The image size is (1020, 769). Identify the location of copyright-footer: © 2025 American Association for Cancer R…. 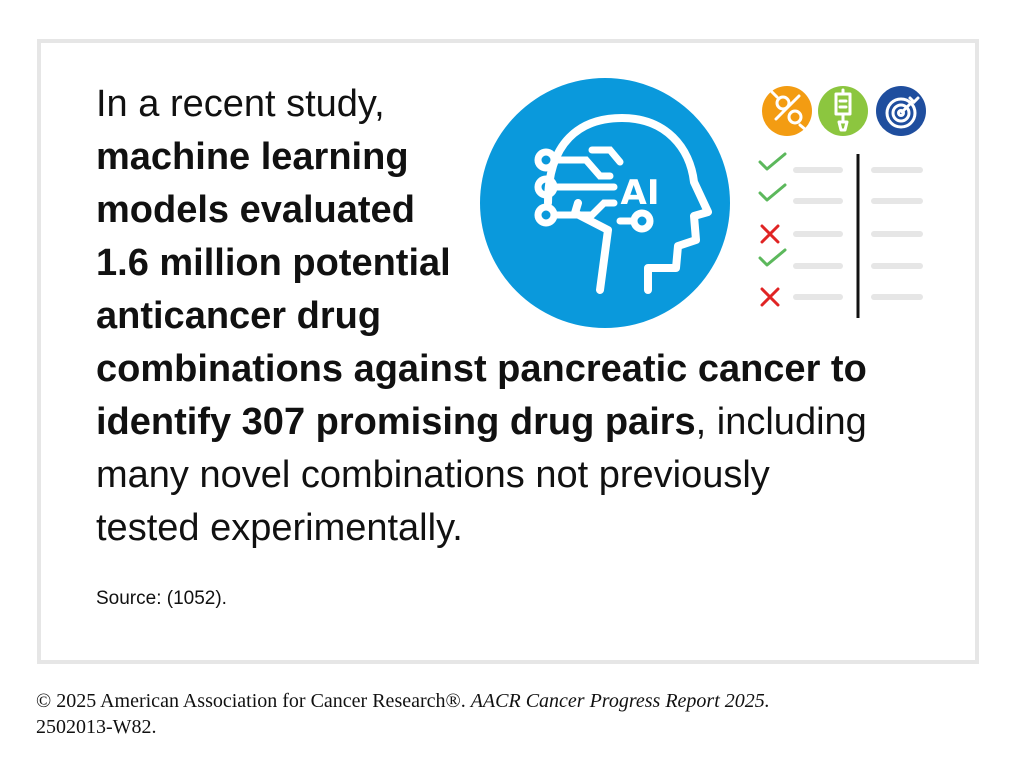
(516, 714).